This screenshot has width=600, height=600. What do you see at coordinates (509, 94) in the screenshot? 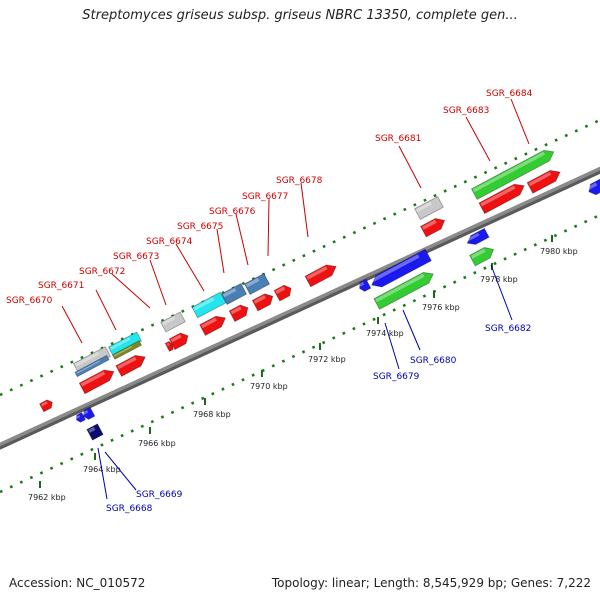
I see `gene-label-top: SGR_6684` at bounding box center [509, 94].